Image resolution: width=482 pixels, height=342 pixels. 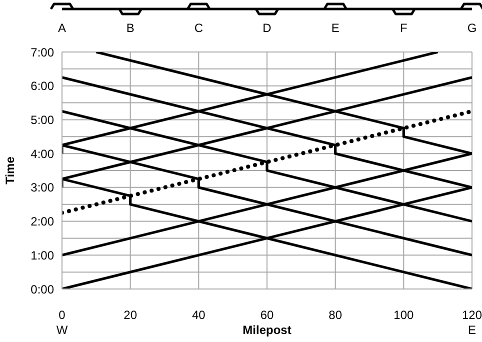 I want to click on x-tick-label: 20, so click(x=131, y=315).